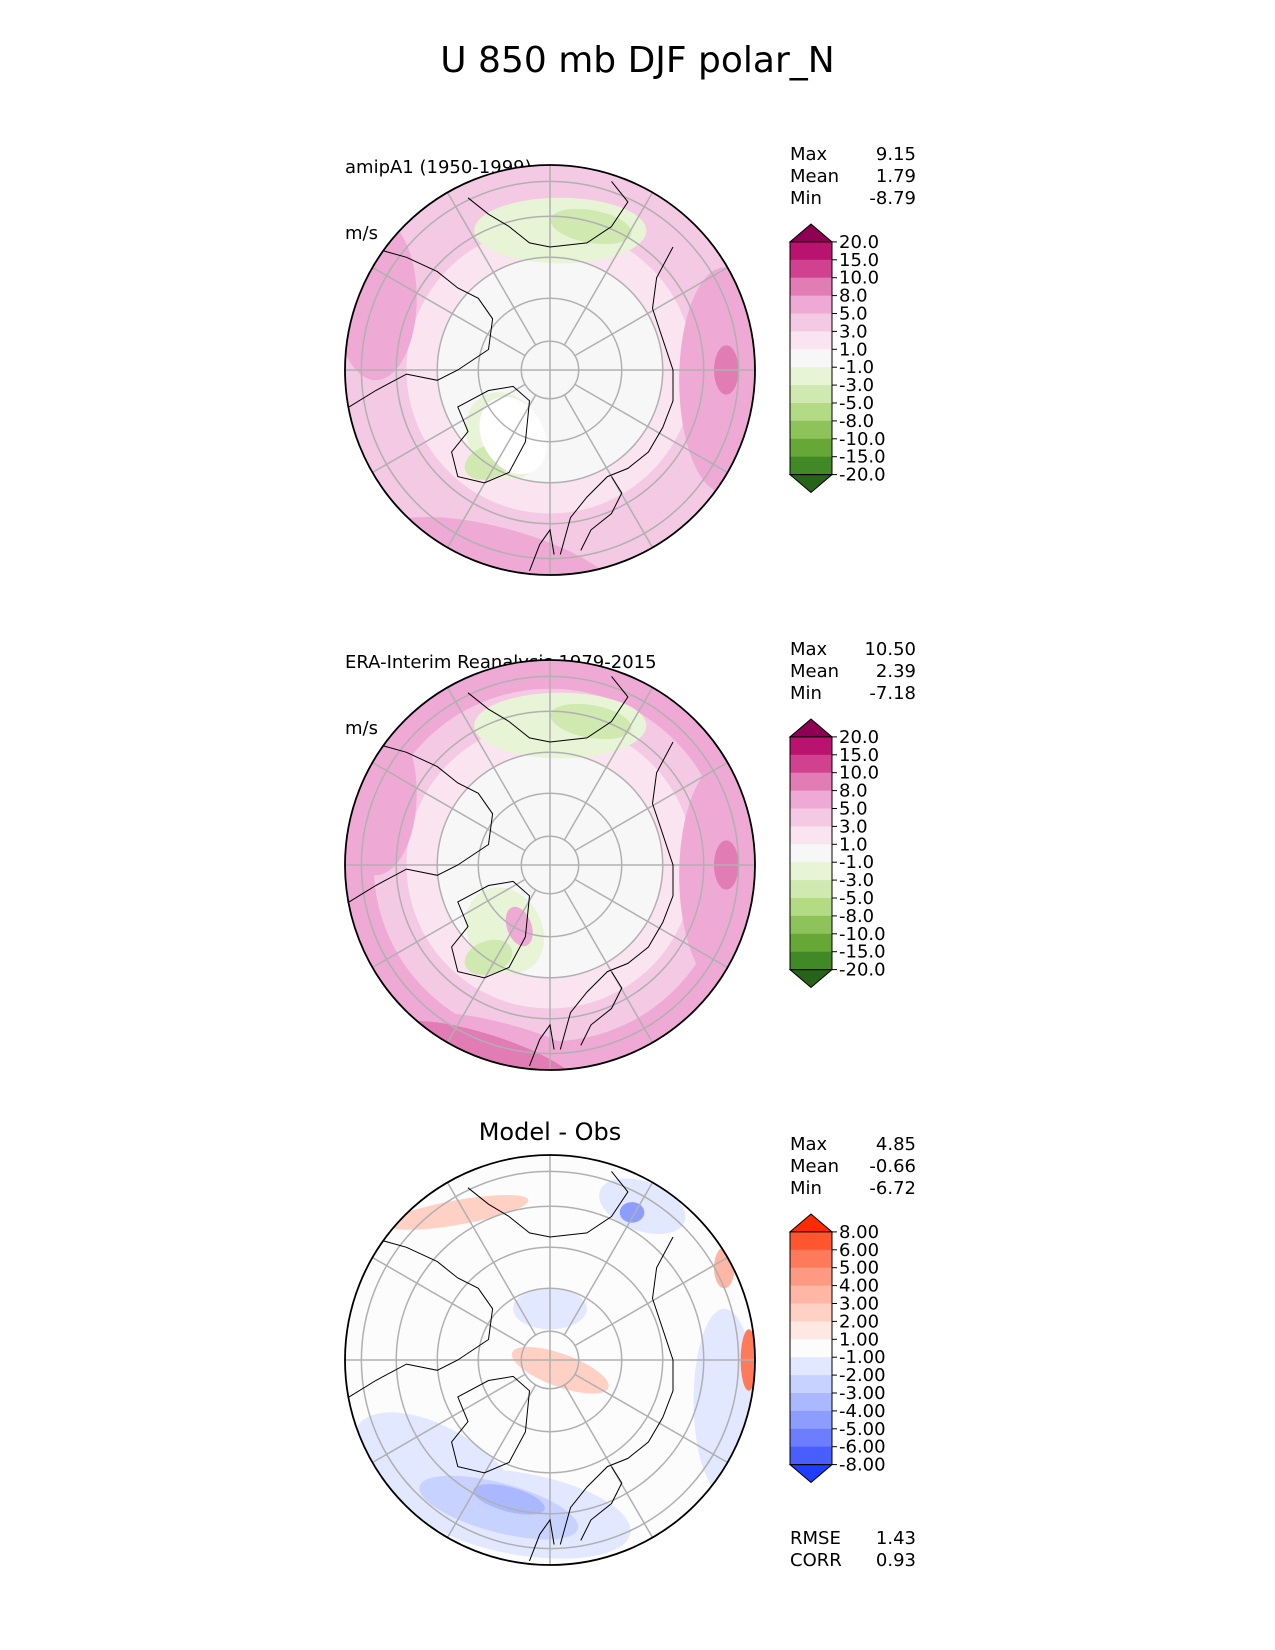  What do you see at coordinates (853, 199) in the screenshot?
I see `stat-min-row: Min -8.79` at bounding box center [853, 199].